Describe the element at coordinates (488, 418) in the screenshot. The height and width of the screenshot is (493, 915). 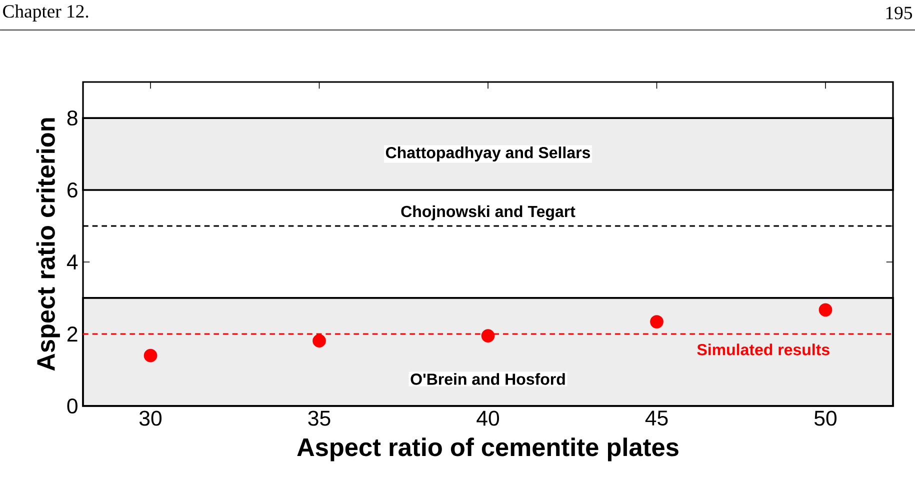
I see `x-tick-label: 40` at that location.